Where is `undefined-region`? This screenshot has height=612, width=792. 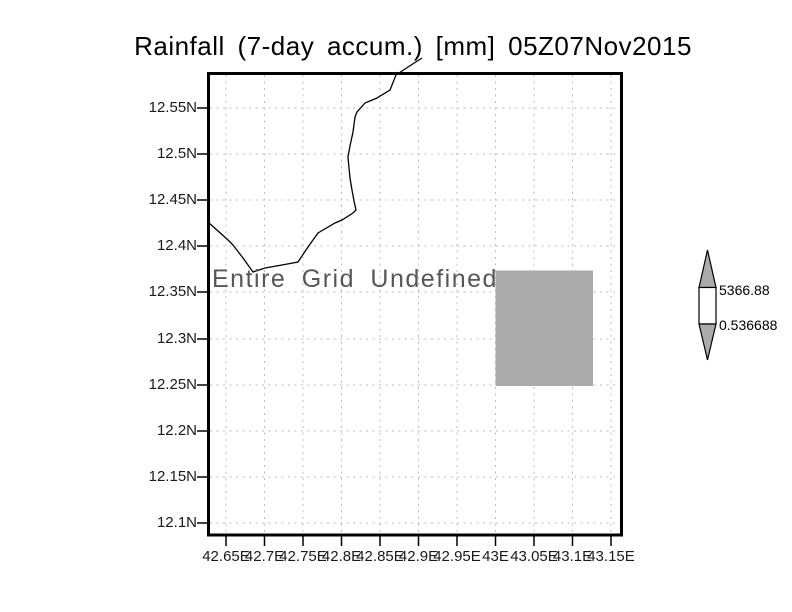
undefined-region is located at coordinates (544, 328).